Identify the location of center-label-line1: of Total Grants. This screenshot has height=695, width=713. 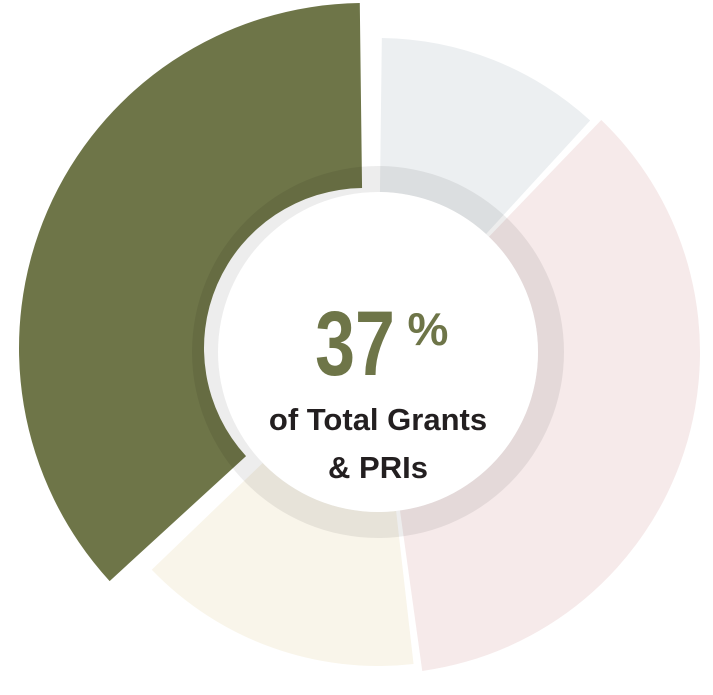
(378, 419).